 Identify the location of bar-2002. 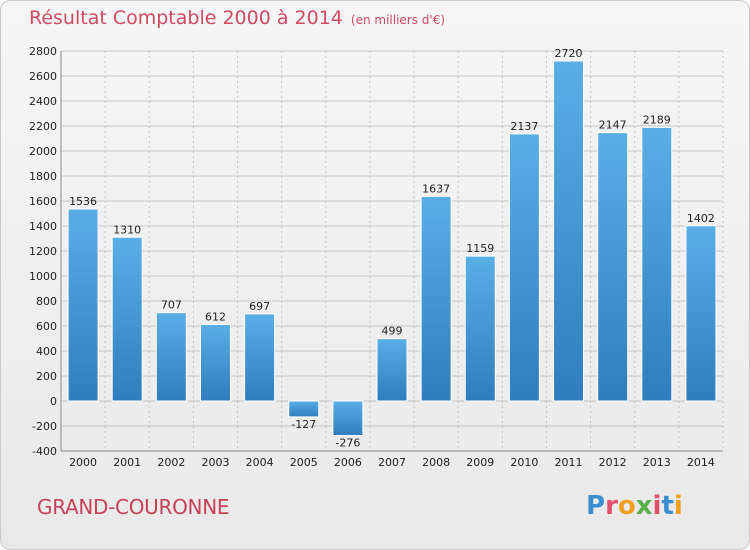
(171, 357).